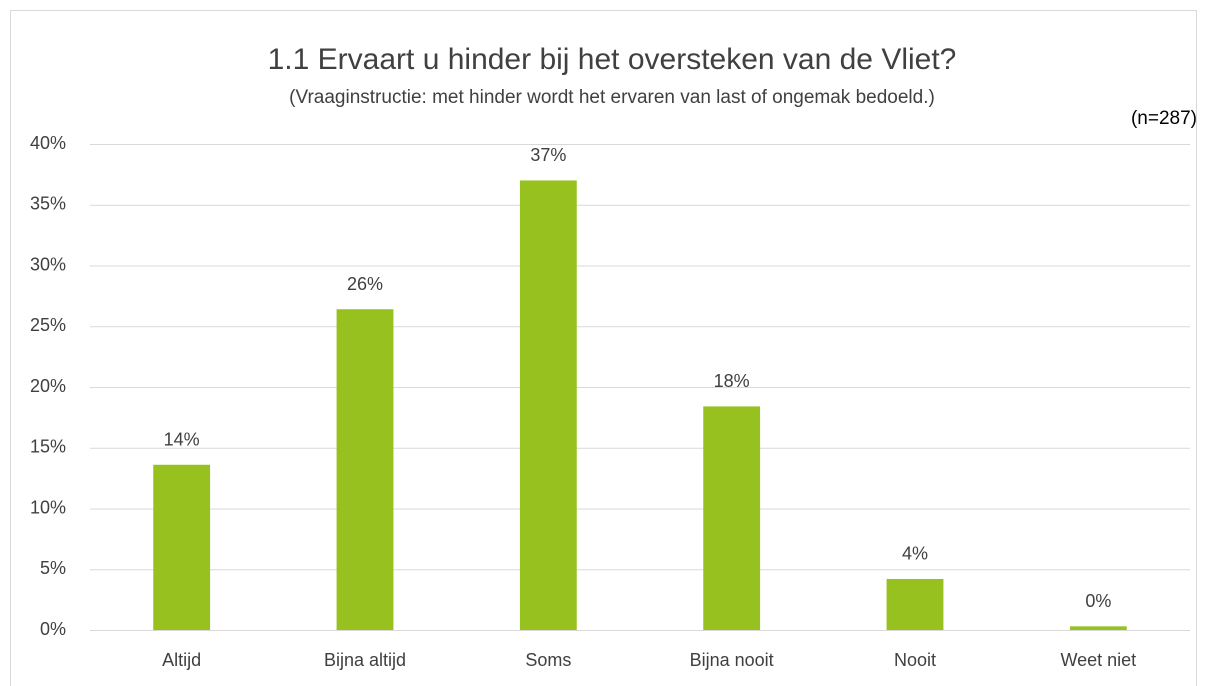  What do you see at coordinates (1098, 660) in the screenshot?
I see `x-tick-label: Weet niet` at bounding box center [1098, 660].